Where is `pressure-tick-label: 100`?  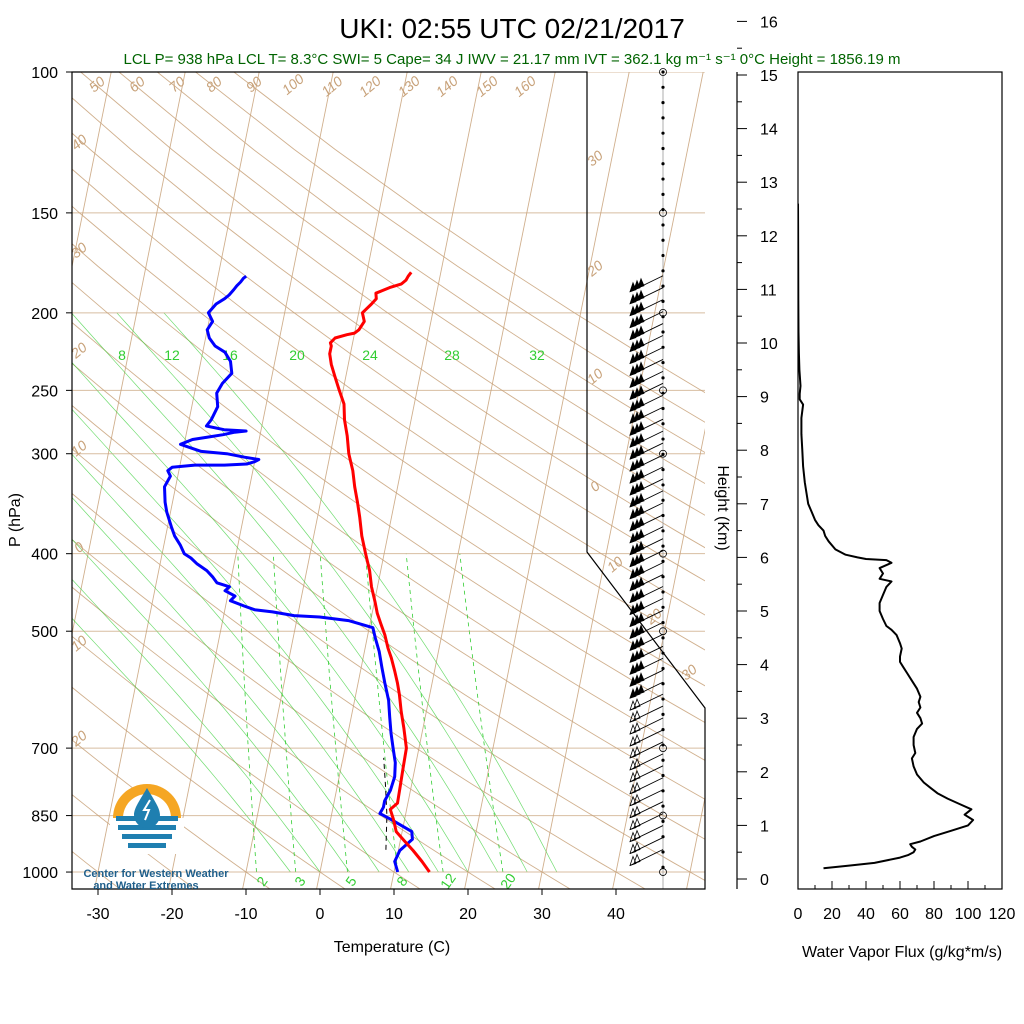
pressure-tick-label: 100 is located at coordinates (44, 73).